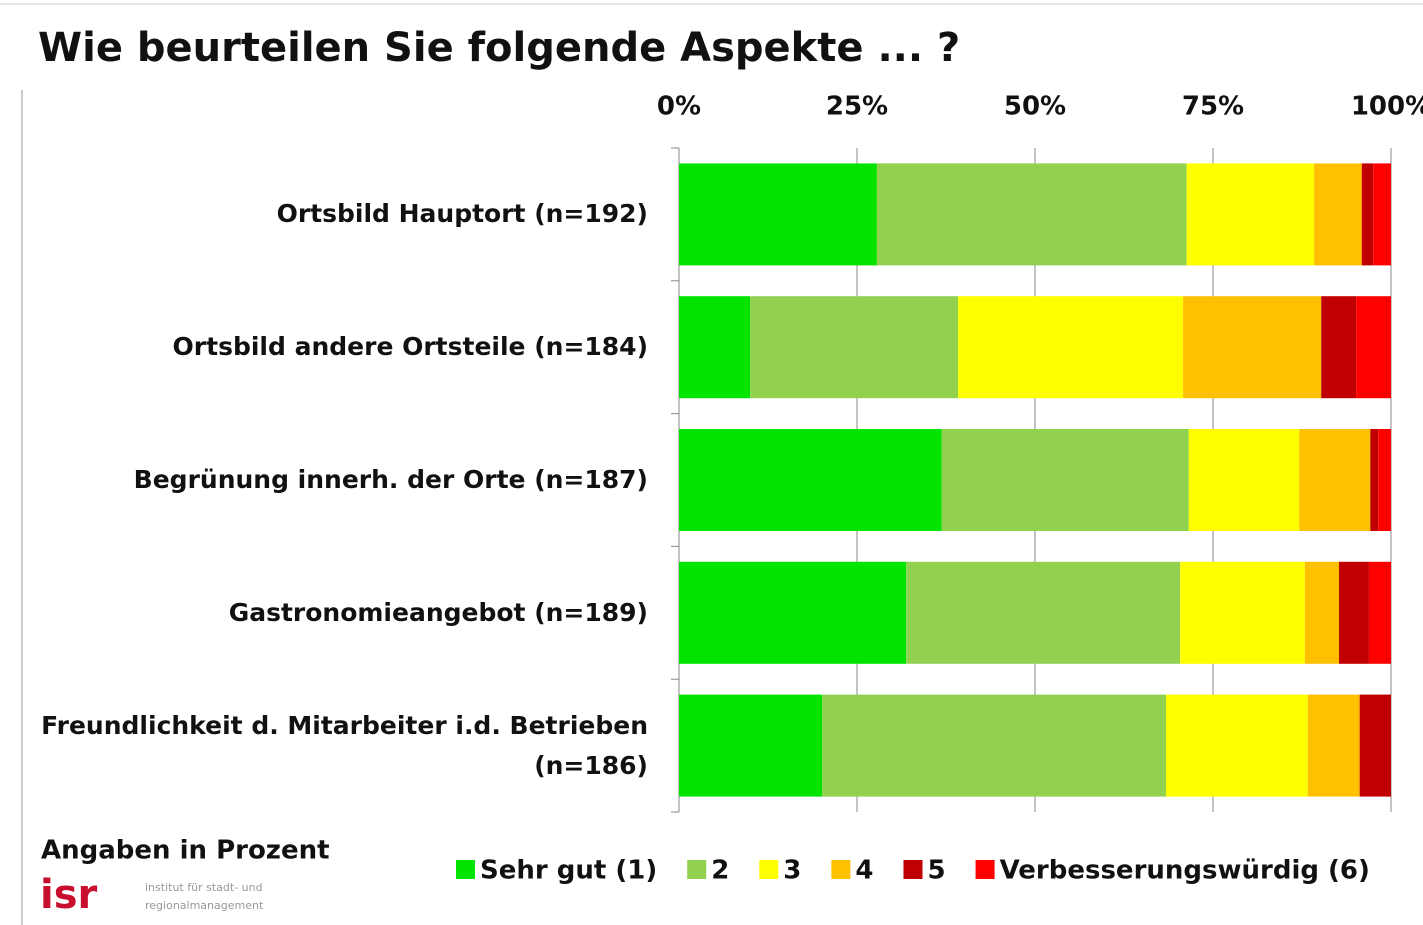 The image size is (1423, 925). What do you see at coordinates (204, 905) in the screenshot?
I see `logo-text: regionalmanagement` at bounding box center [204, 905].